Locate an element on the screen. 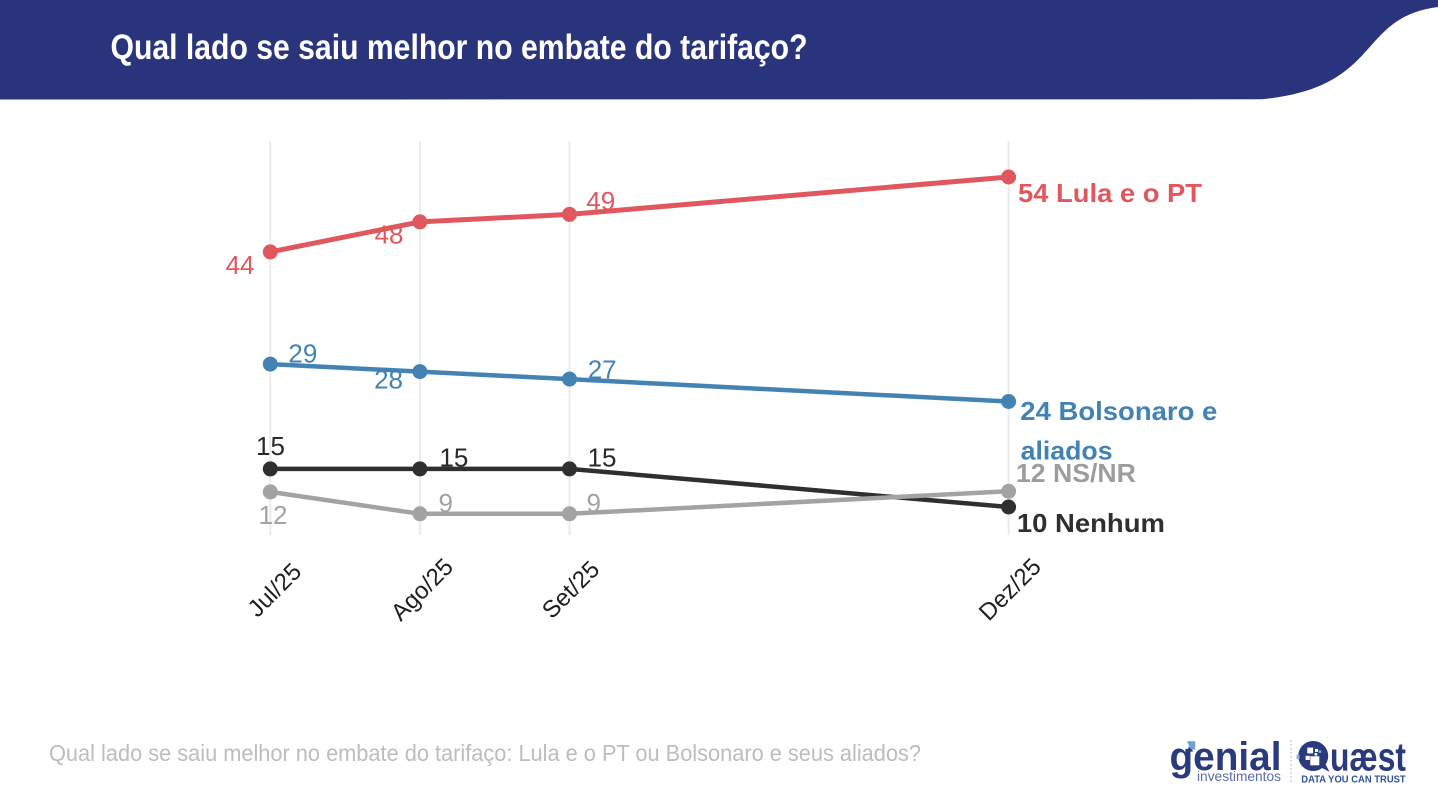  svg-text: 24 Bolsonaro e is located at coordinates (1118, 411).